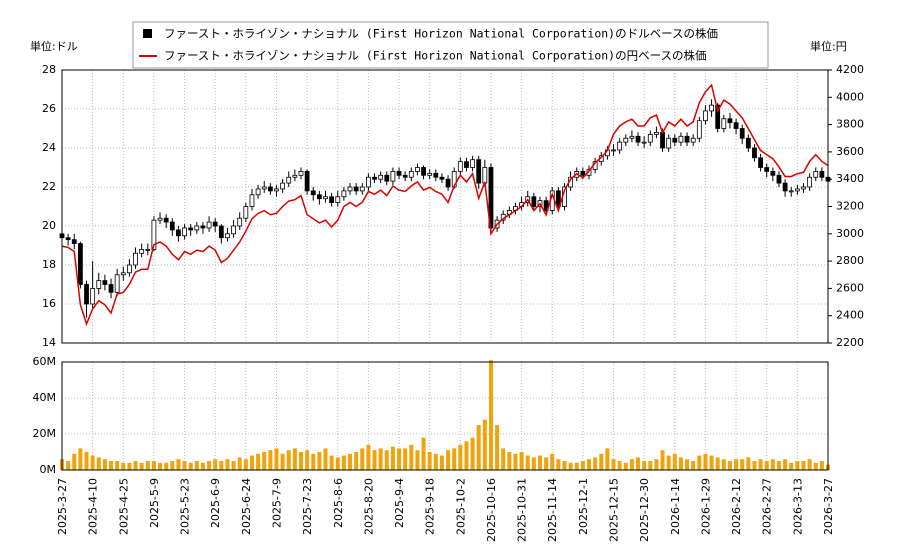 This screenshot has height=550, width=900. What do you see at coordinates (368, 506) in the screenshot?
I see `x-tick-label: 2025-8-20` at bounding box center [368, 506].